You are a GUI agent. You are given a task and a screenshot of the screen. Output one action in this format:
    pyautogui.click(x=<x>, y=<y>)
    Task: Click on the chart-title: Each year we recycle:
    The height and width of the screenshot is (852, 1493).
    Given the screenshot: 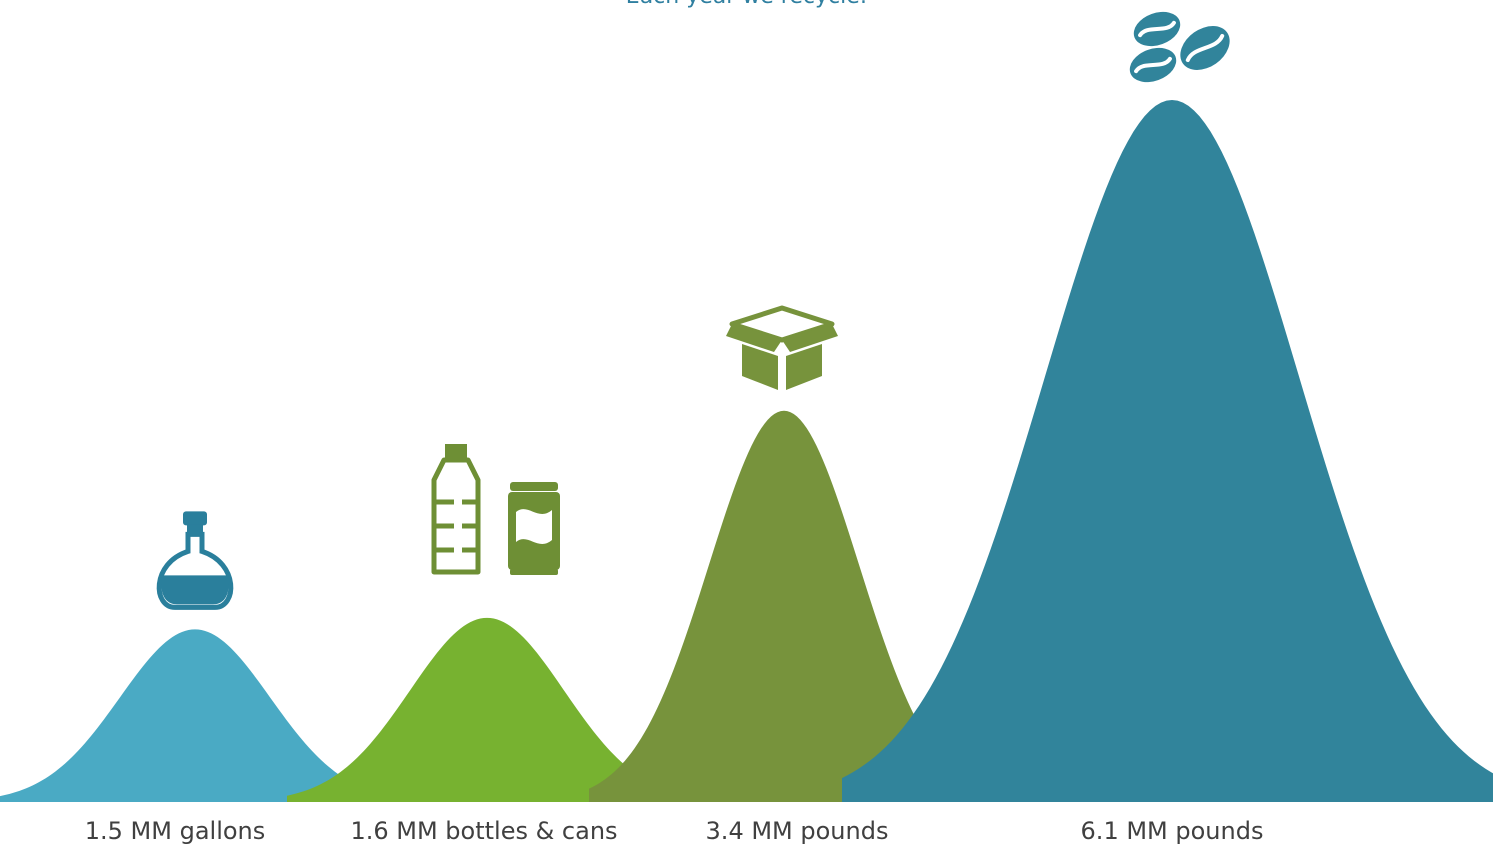 What is the action you would take?
    pyautogui.click(x=746, y=4)
    